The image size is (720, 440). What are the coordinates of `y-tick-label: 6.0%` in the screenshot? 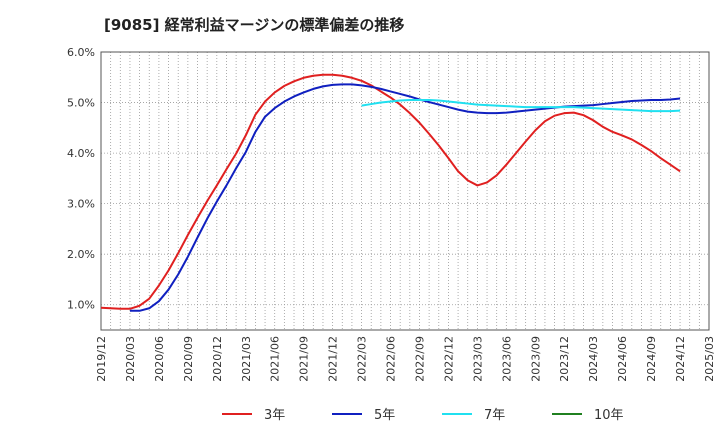 It's located at (81, 52).